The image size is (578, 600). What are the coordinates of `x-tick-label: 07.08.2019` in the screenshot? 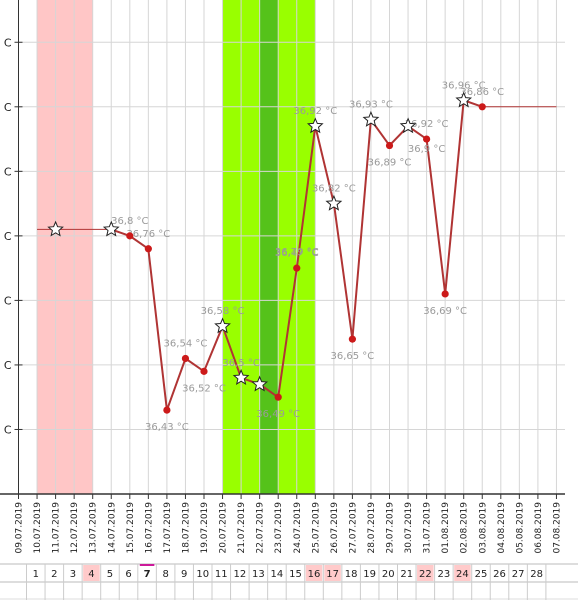 It's located at (557, 528).